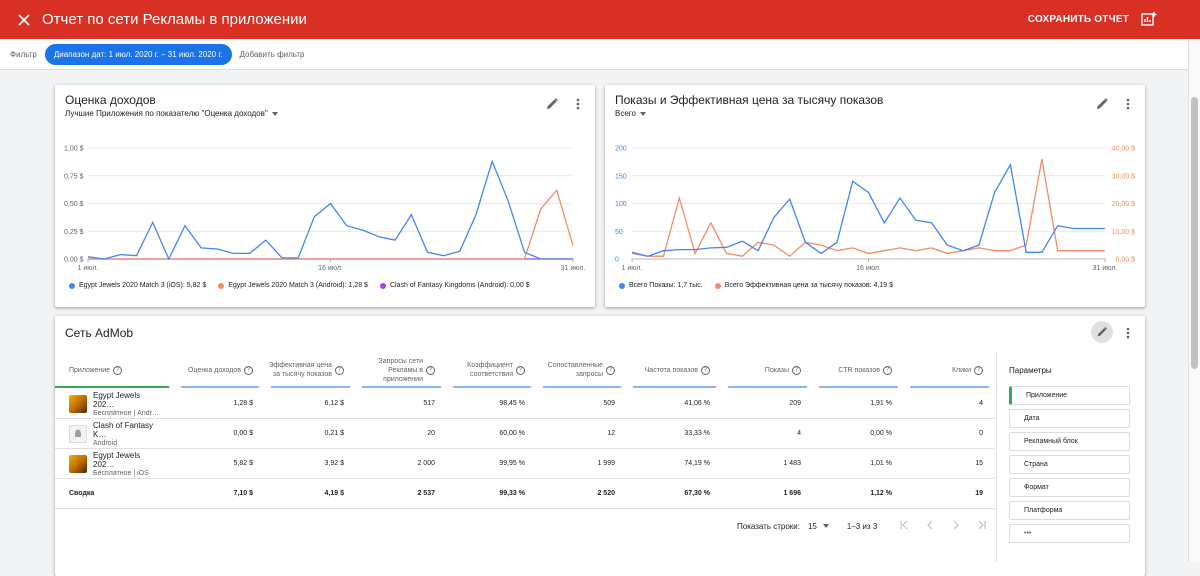 The height and width of the screenshot is (576, 1200). Describe the element at coordinates (956, 526) in the screenshot. I see `next-page-icon` at that location.